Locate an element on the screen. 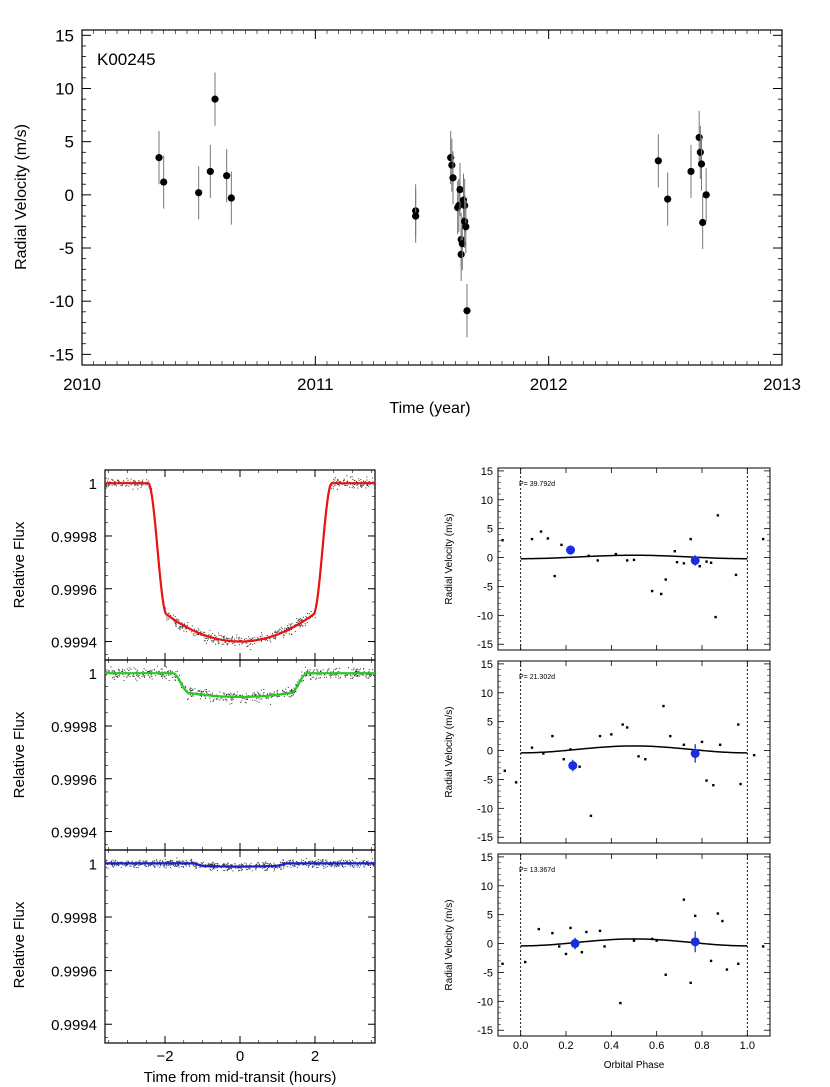  transit-3-axes: 1 0.9998 0.9996 0.9994 −2 0 2 is located at coordinates (213, 957).